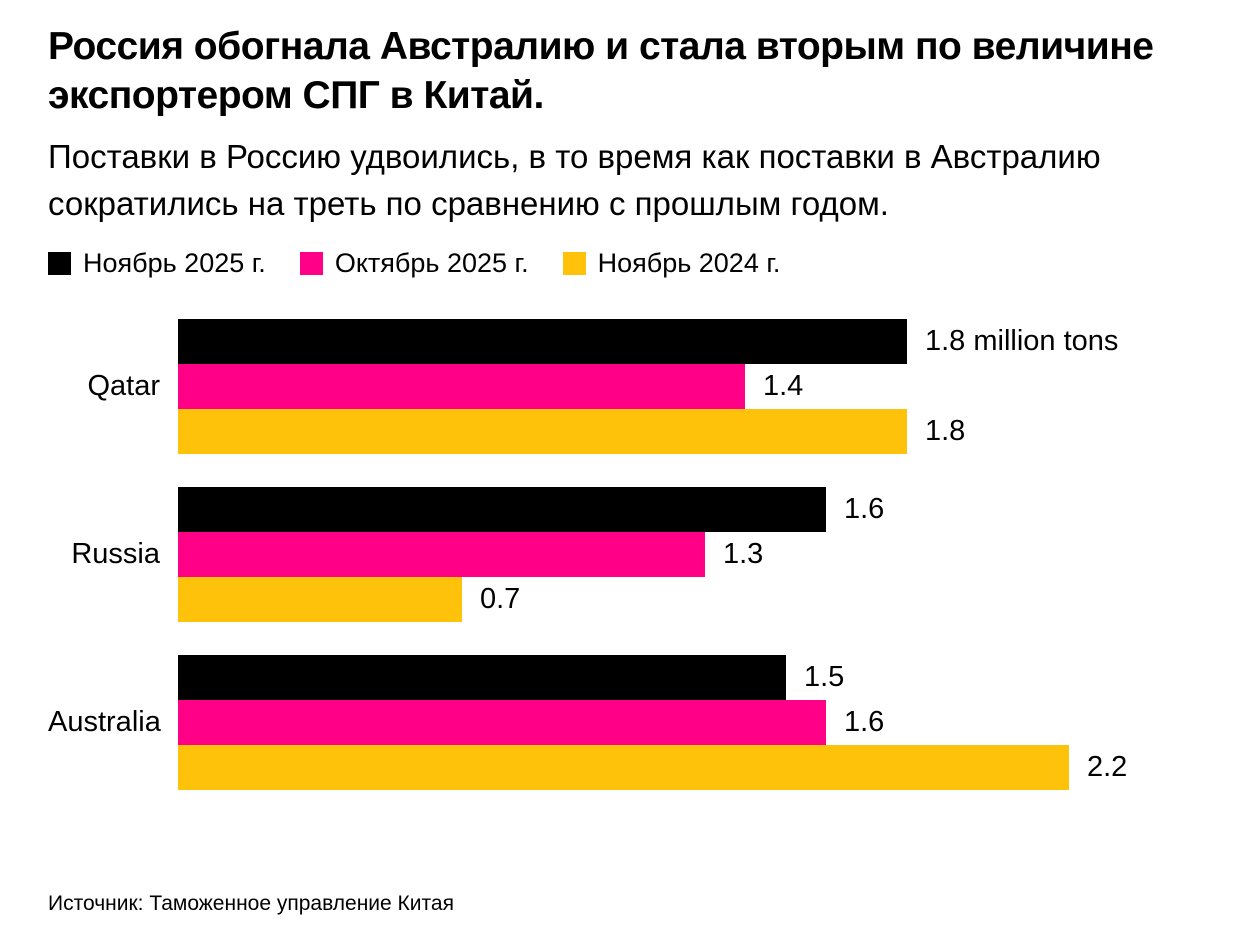 The image size is (1240, 944). I want to click on bar-row: 1.5, so click(685, 677).